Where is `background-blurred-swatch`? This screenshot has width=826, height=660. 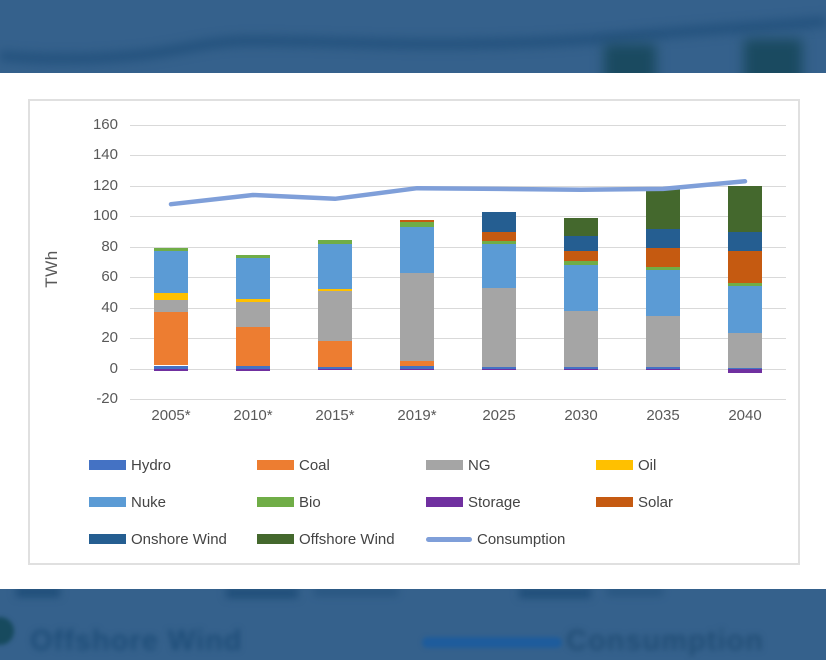 background-blurred-swatch is located at coordinates (555, 593).